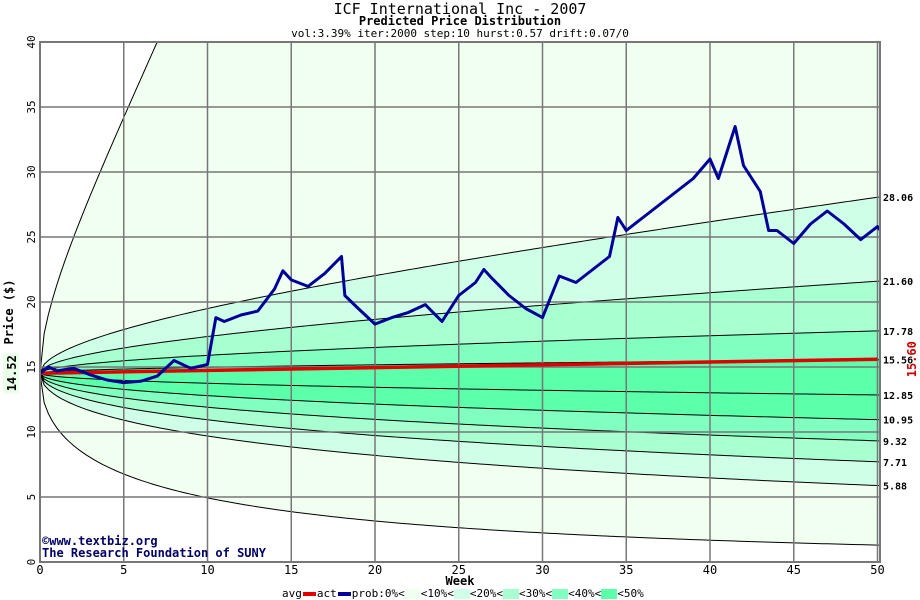  I want to click on x-tick-label: 45, so click(794, 570).